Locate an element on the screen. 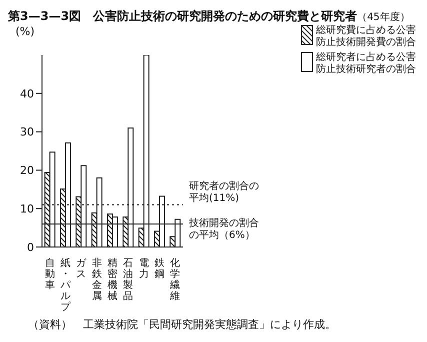 This screenshot has height=342, width=427. text: （資料） 工業技術院「民間研究開発実態調査」により作成。 is located at coordinates (182, 324).